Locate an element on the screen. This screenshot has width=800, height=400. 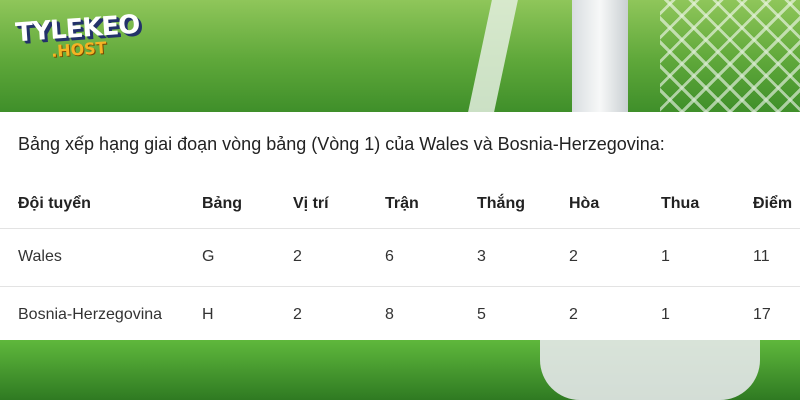
cell-group: G is located at coordinates (247, 256).